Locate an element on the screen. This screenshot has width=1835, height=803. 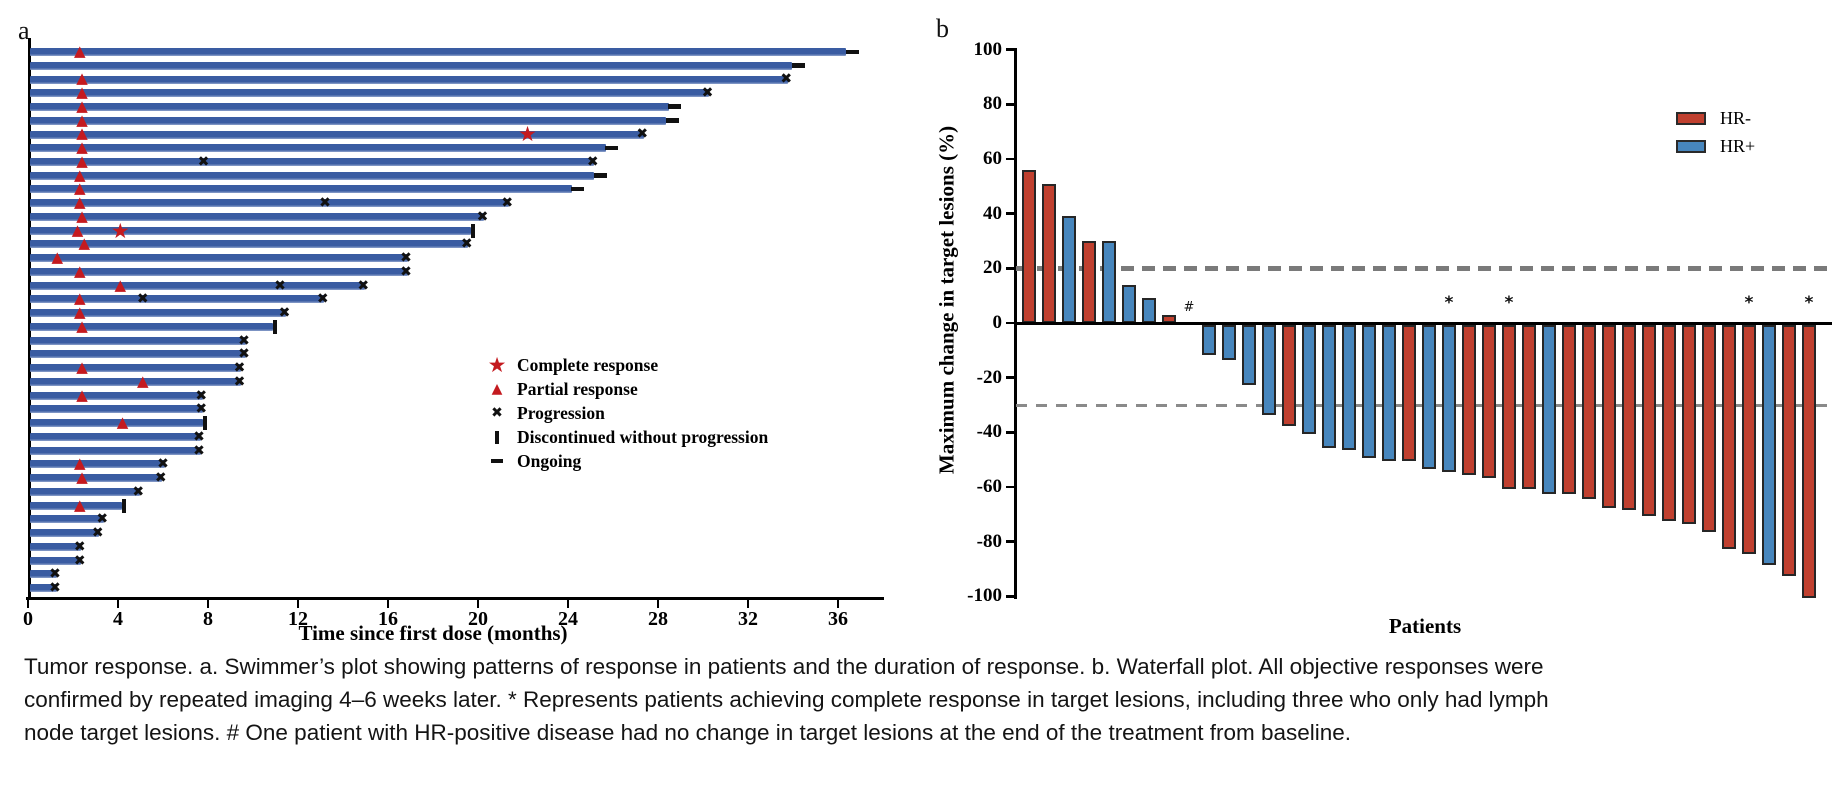
legend-glyph-cell: ▲ is located at coordinates (497, 389).